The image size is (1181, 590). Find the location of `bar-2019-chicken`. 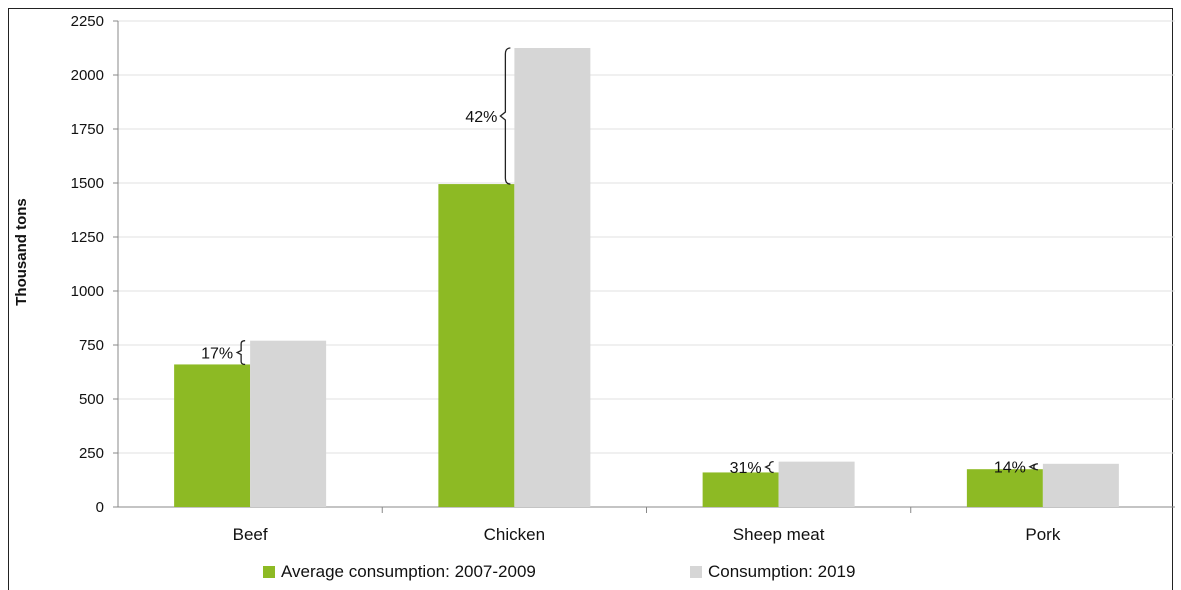

bar-2019-chicken is located at coordinates (552, 277).